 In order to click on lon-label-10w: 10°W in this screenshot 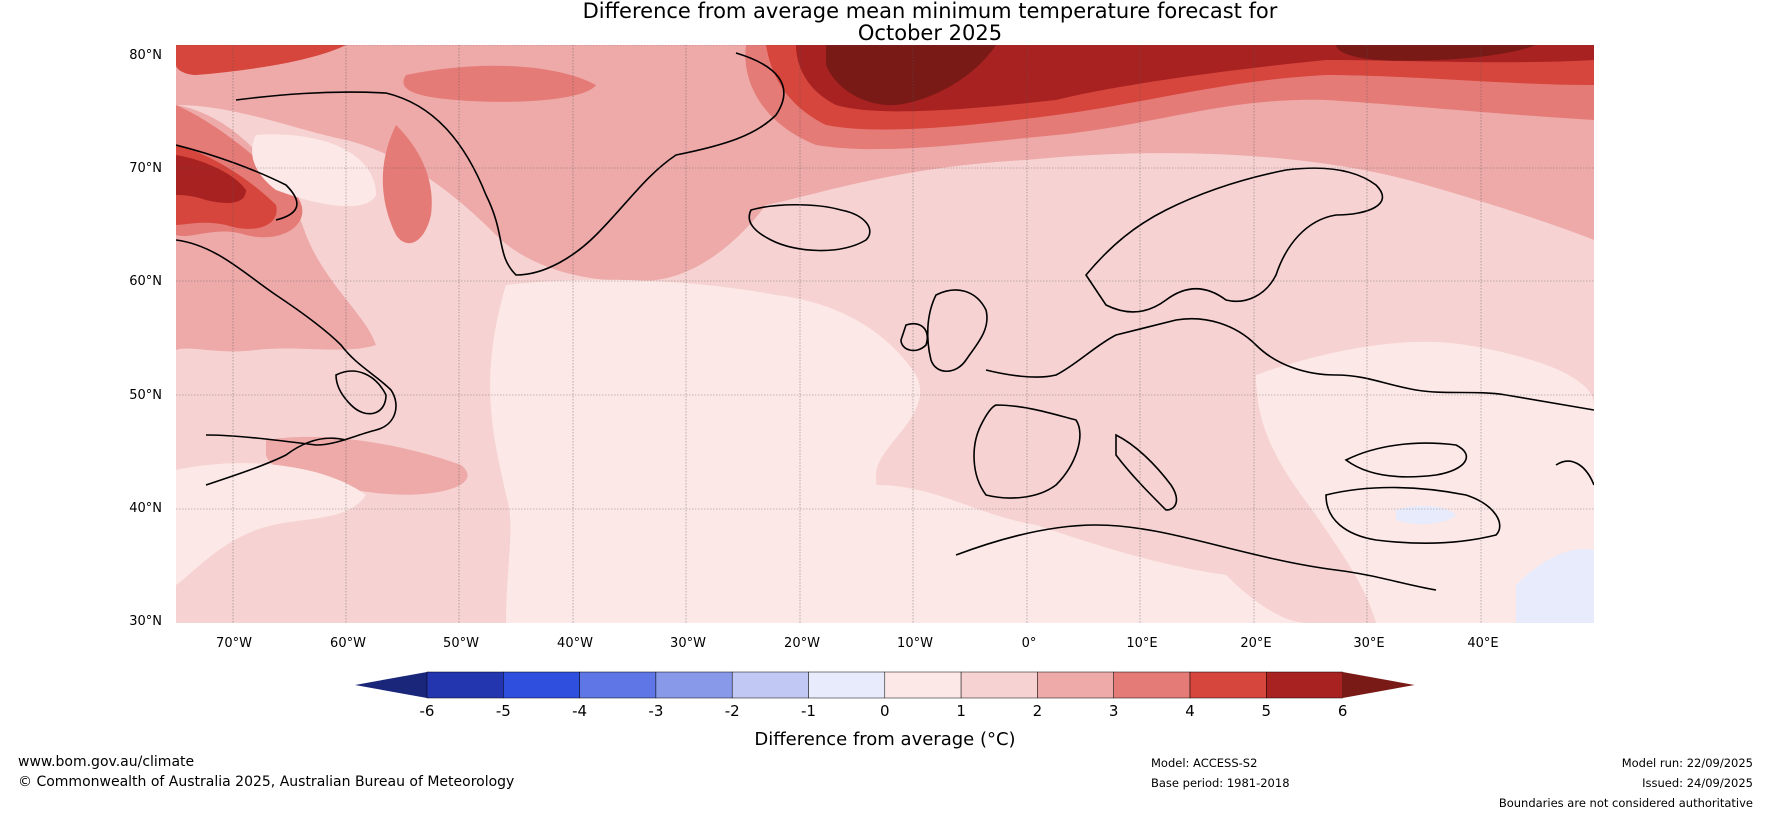, I will do `click(915, 643)`.